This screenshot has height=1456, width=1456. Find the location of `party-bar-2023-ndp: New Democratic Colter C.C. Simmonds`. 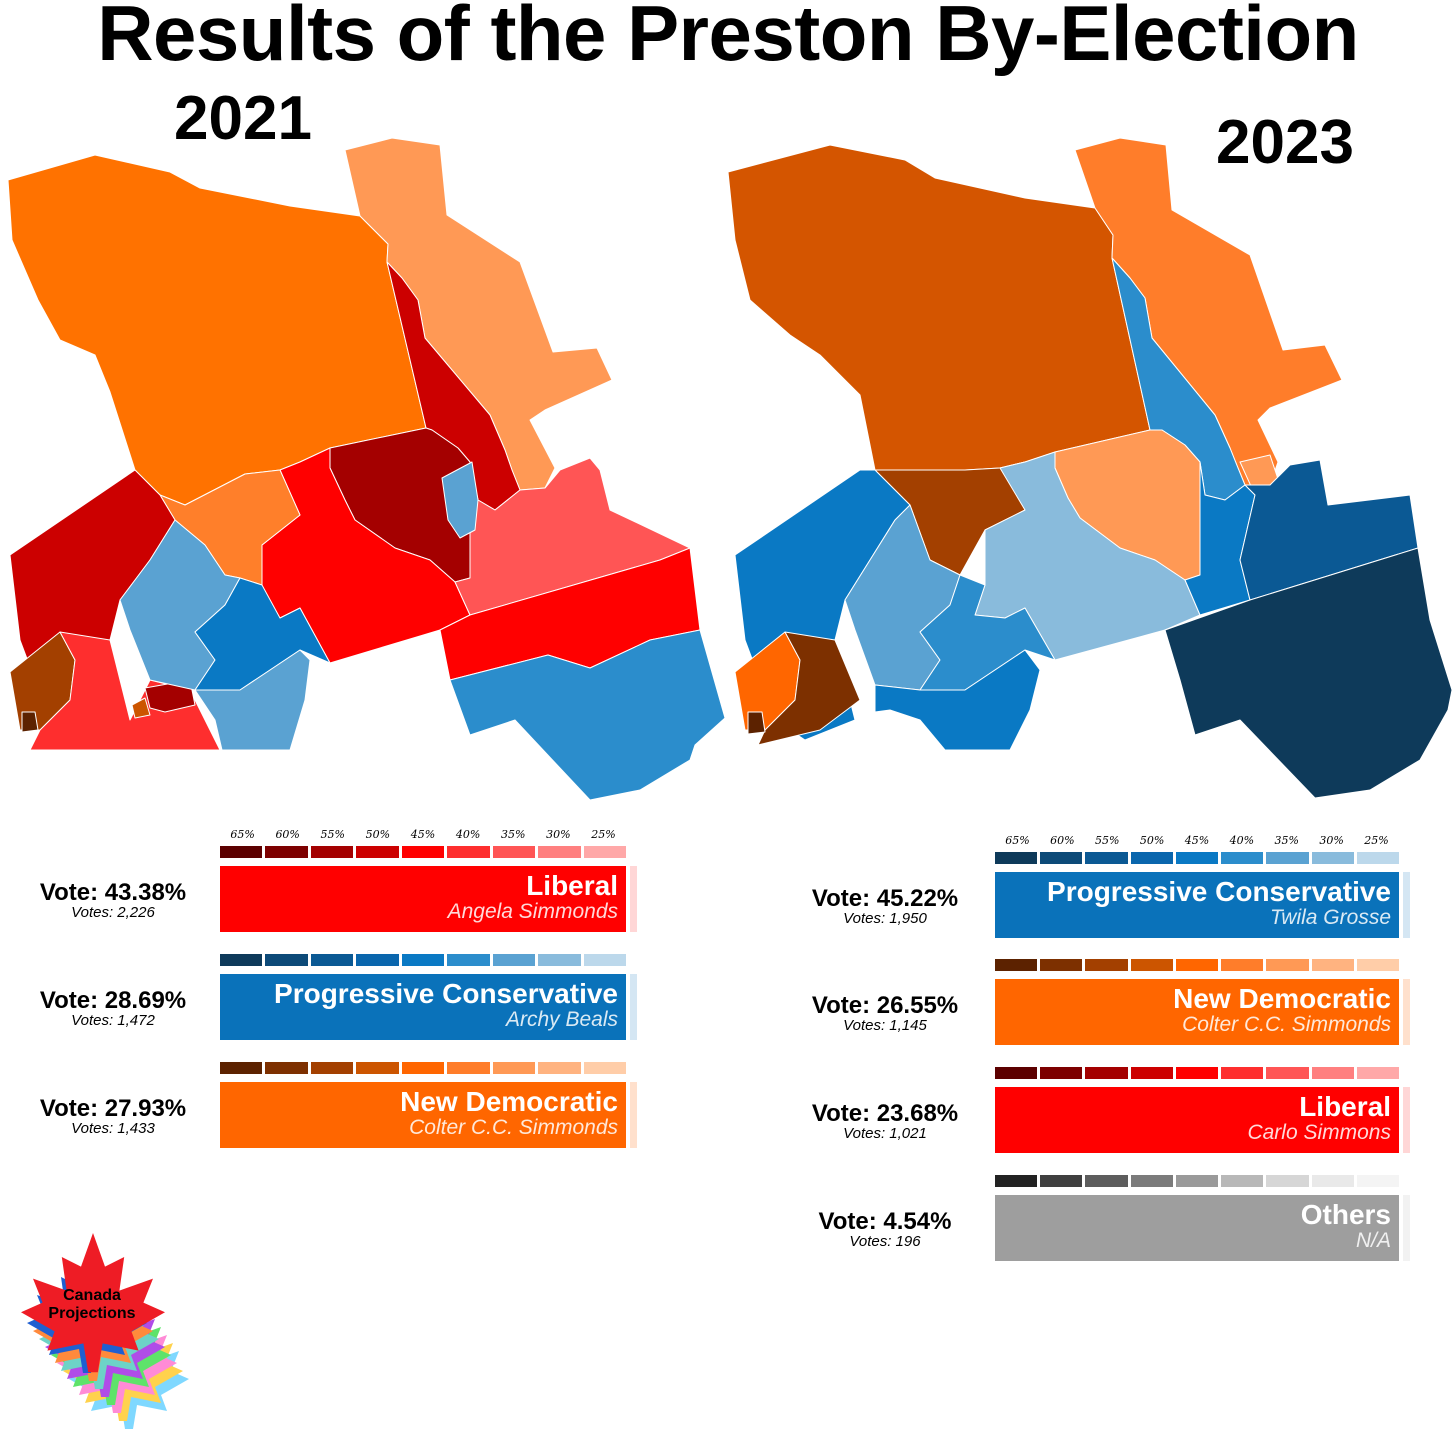

party-bar-2023-ndp: New Democratic Colter C.C. Simmonds is located at coordinates (1197, 1012).